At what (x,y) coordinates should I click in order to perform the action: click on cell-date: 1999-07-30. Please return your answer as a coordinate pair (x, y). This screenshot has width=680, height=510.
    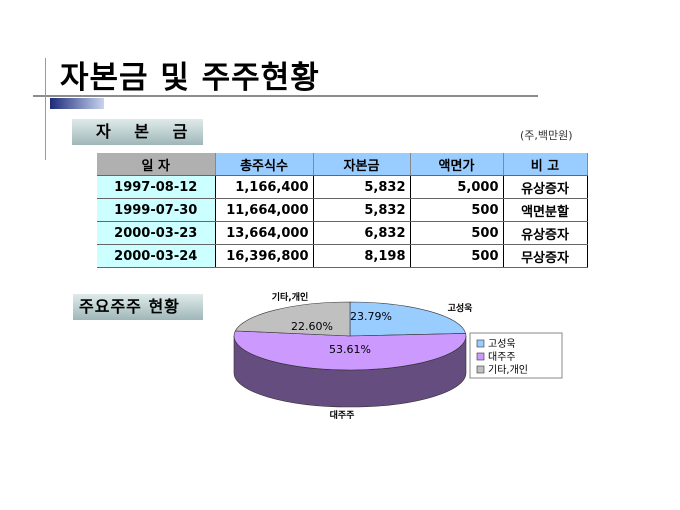
    Looking at the image, I should click on (156, 210).